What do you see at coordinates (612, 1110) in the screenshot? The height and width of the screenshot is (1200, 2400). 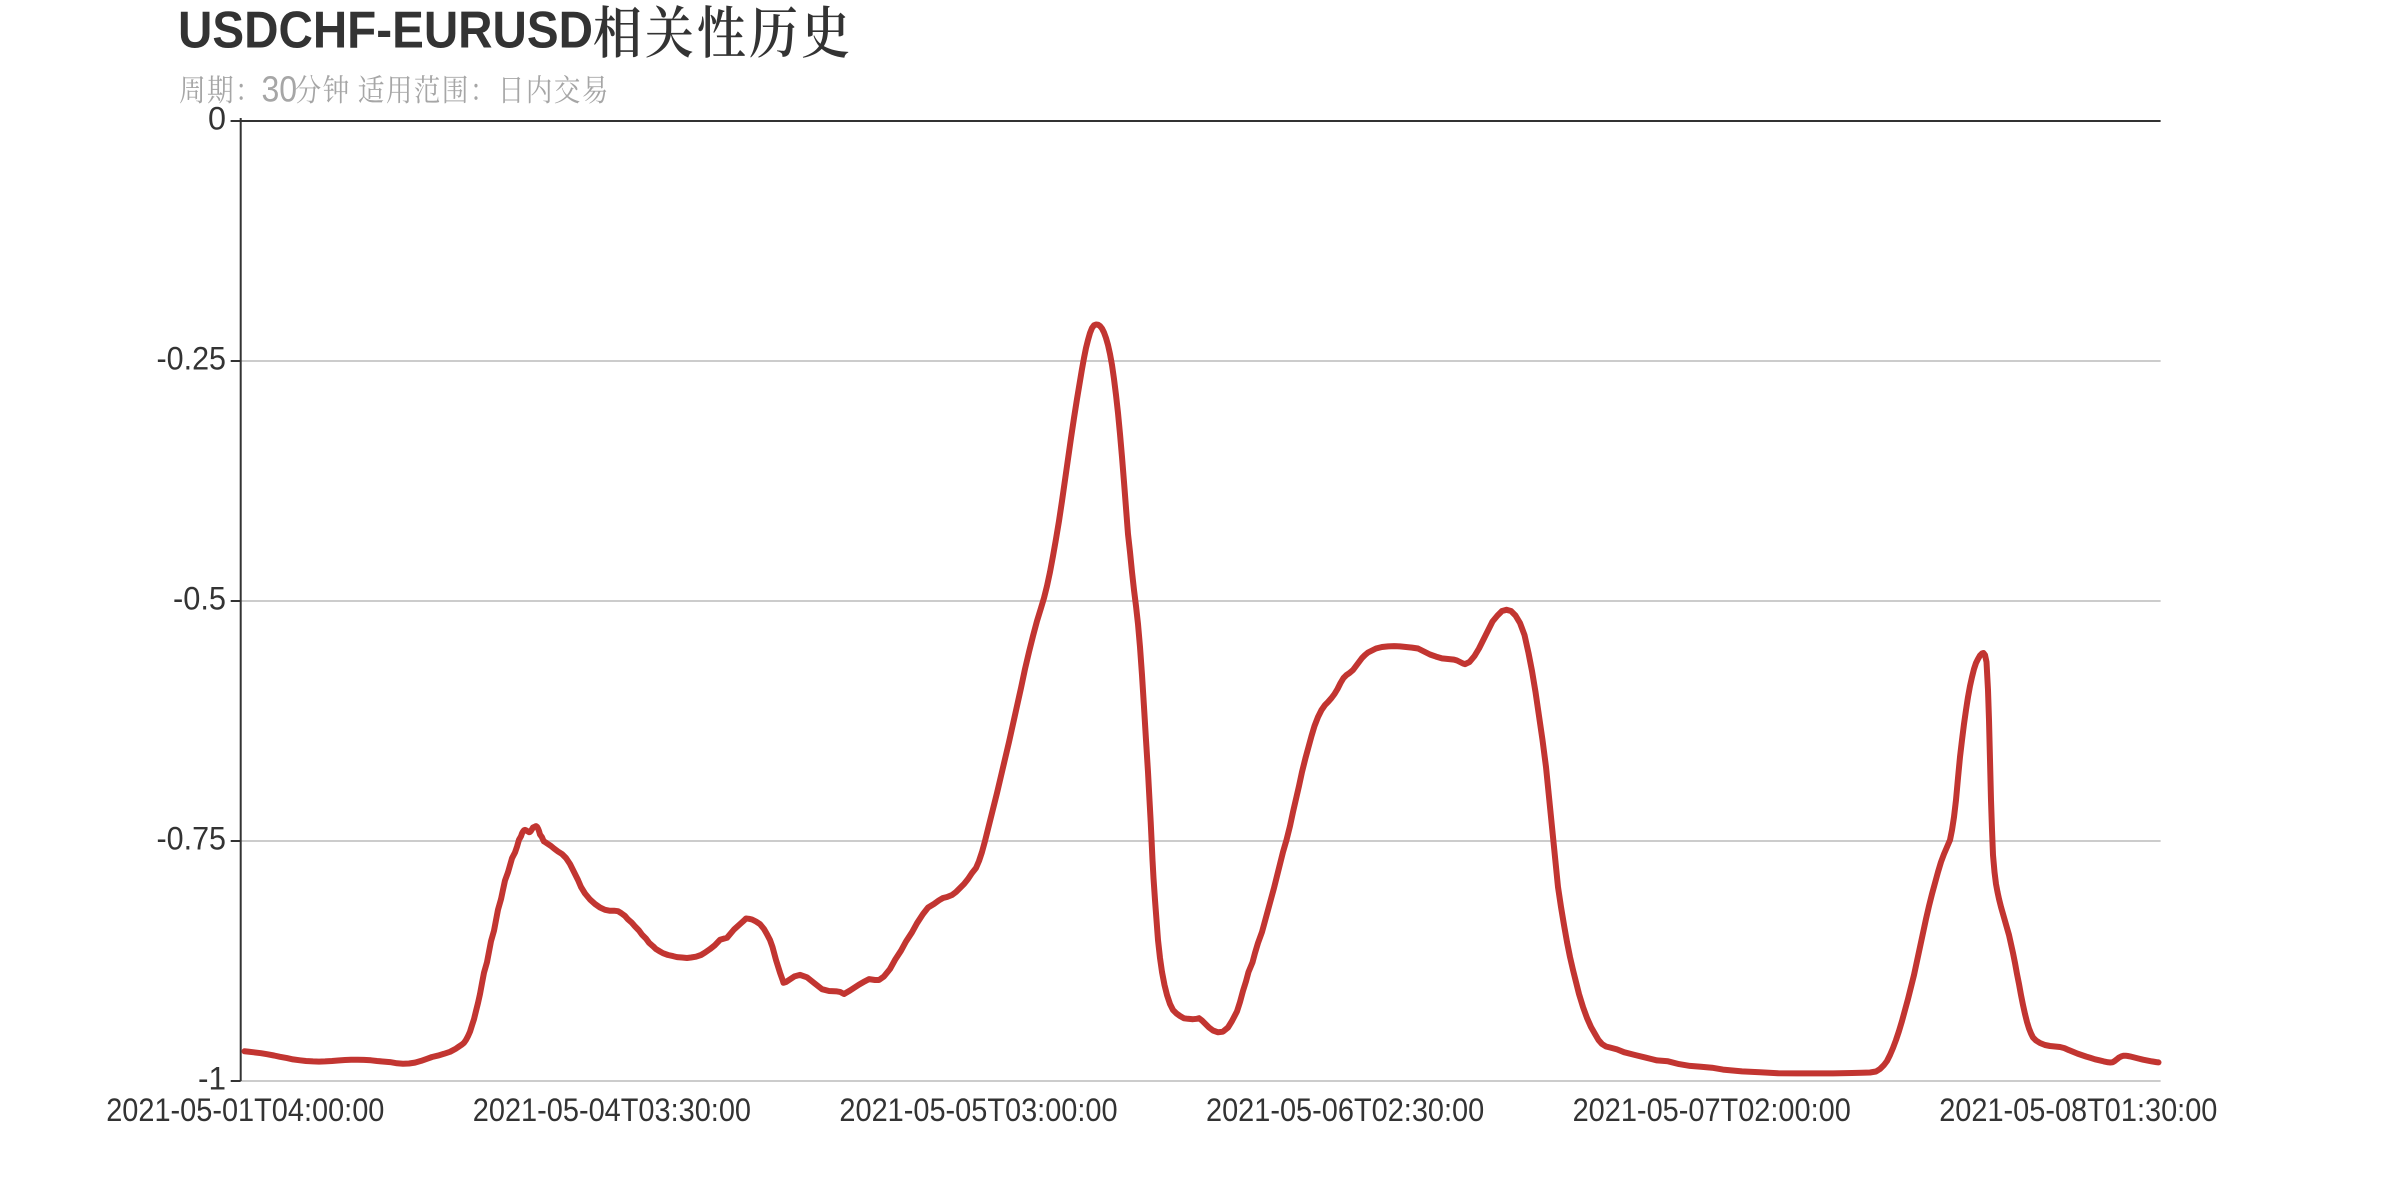 I see `svg-text: 2021-05-04T03:30:00` at bounding box center [612, 1110].